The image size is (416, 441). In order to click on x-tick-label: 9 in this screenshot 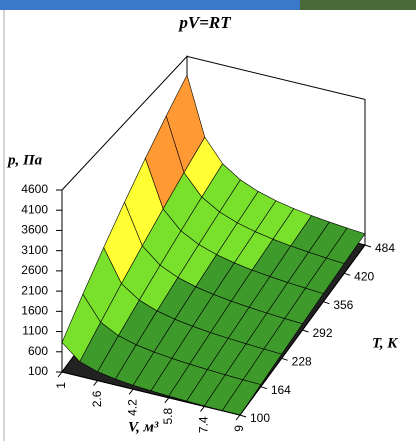, I will do `click(239, 428)`.